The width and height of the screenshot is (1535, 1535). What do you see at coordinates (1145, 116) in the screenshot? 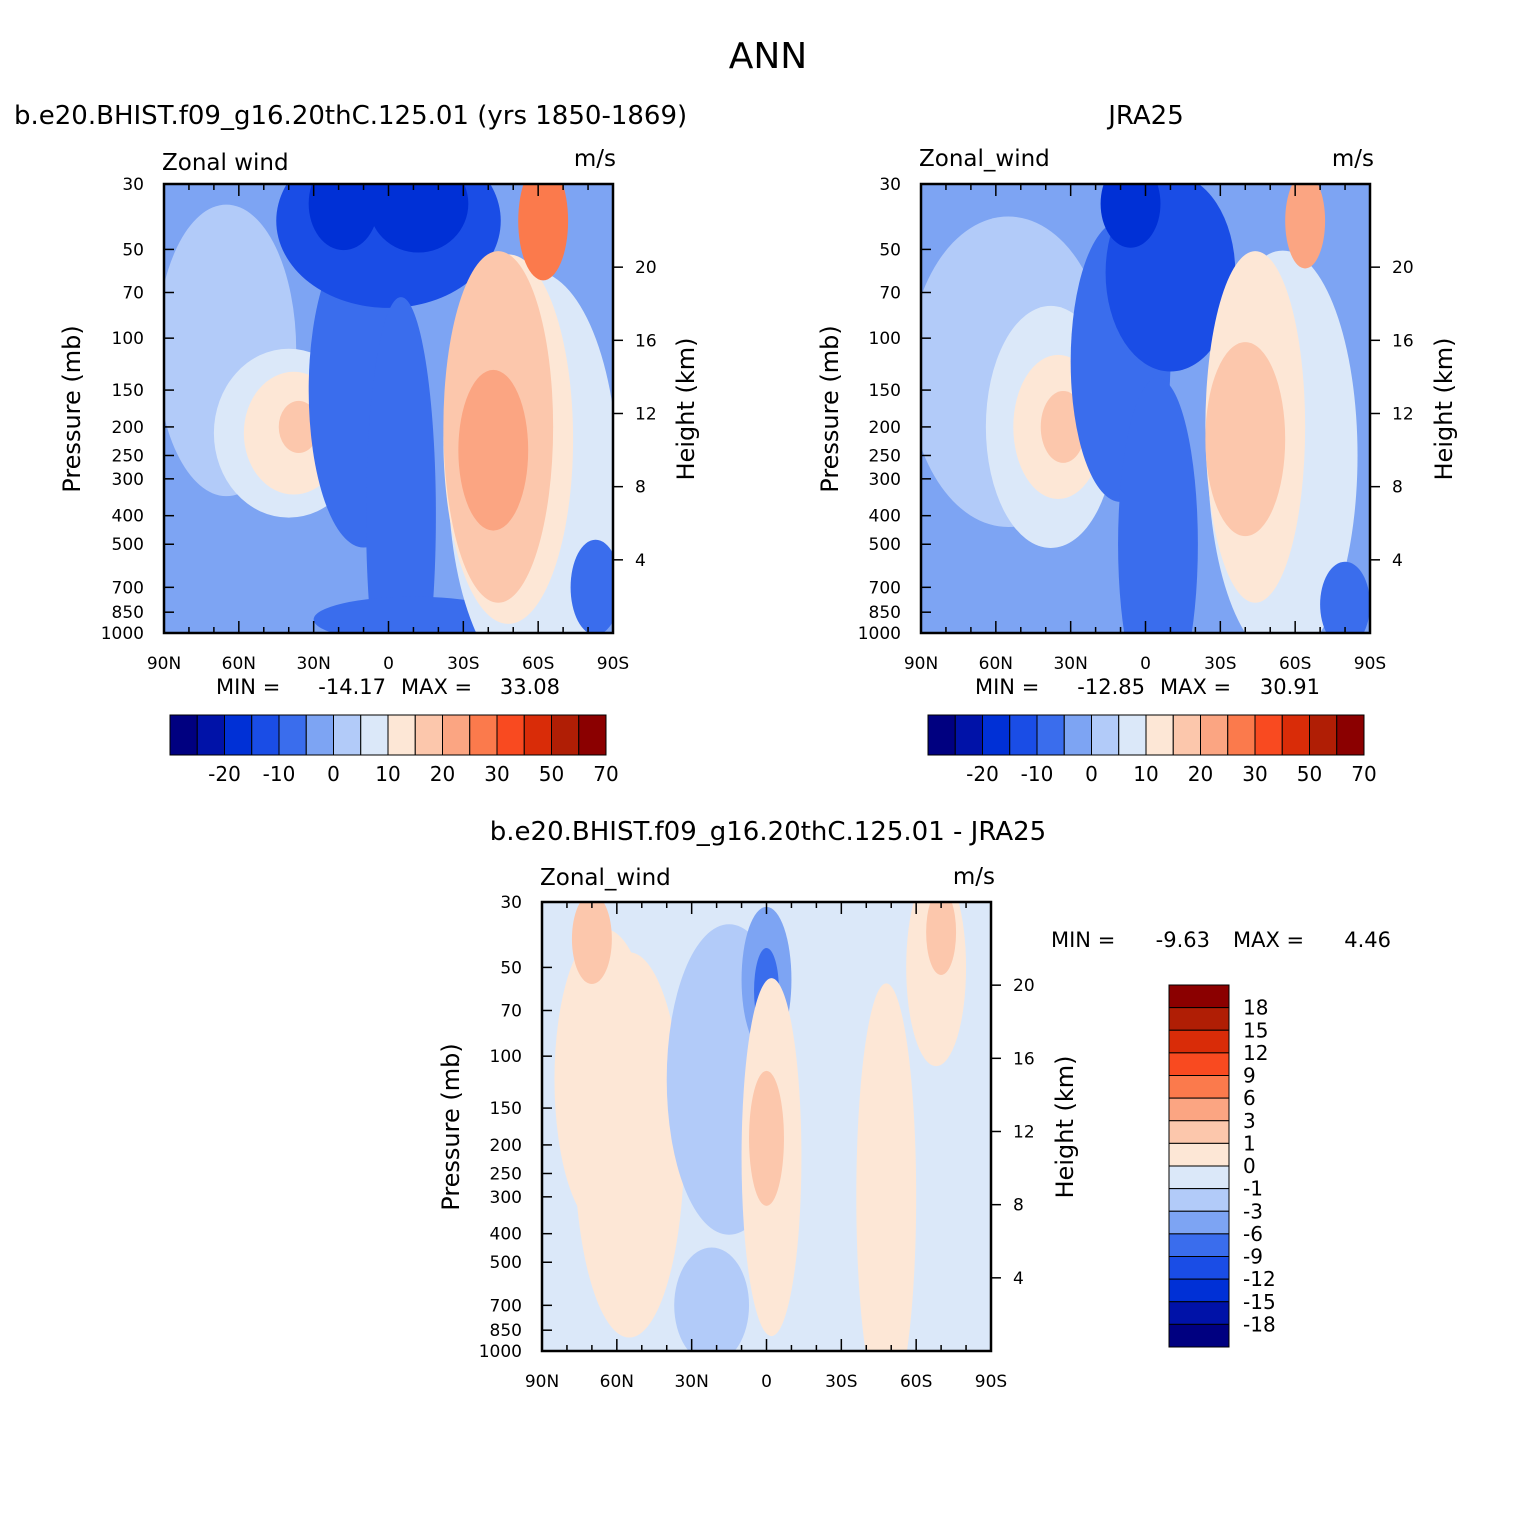
I see `panel-title: JRA25` at bounding box center [1145, 116].